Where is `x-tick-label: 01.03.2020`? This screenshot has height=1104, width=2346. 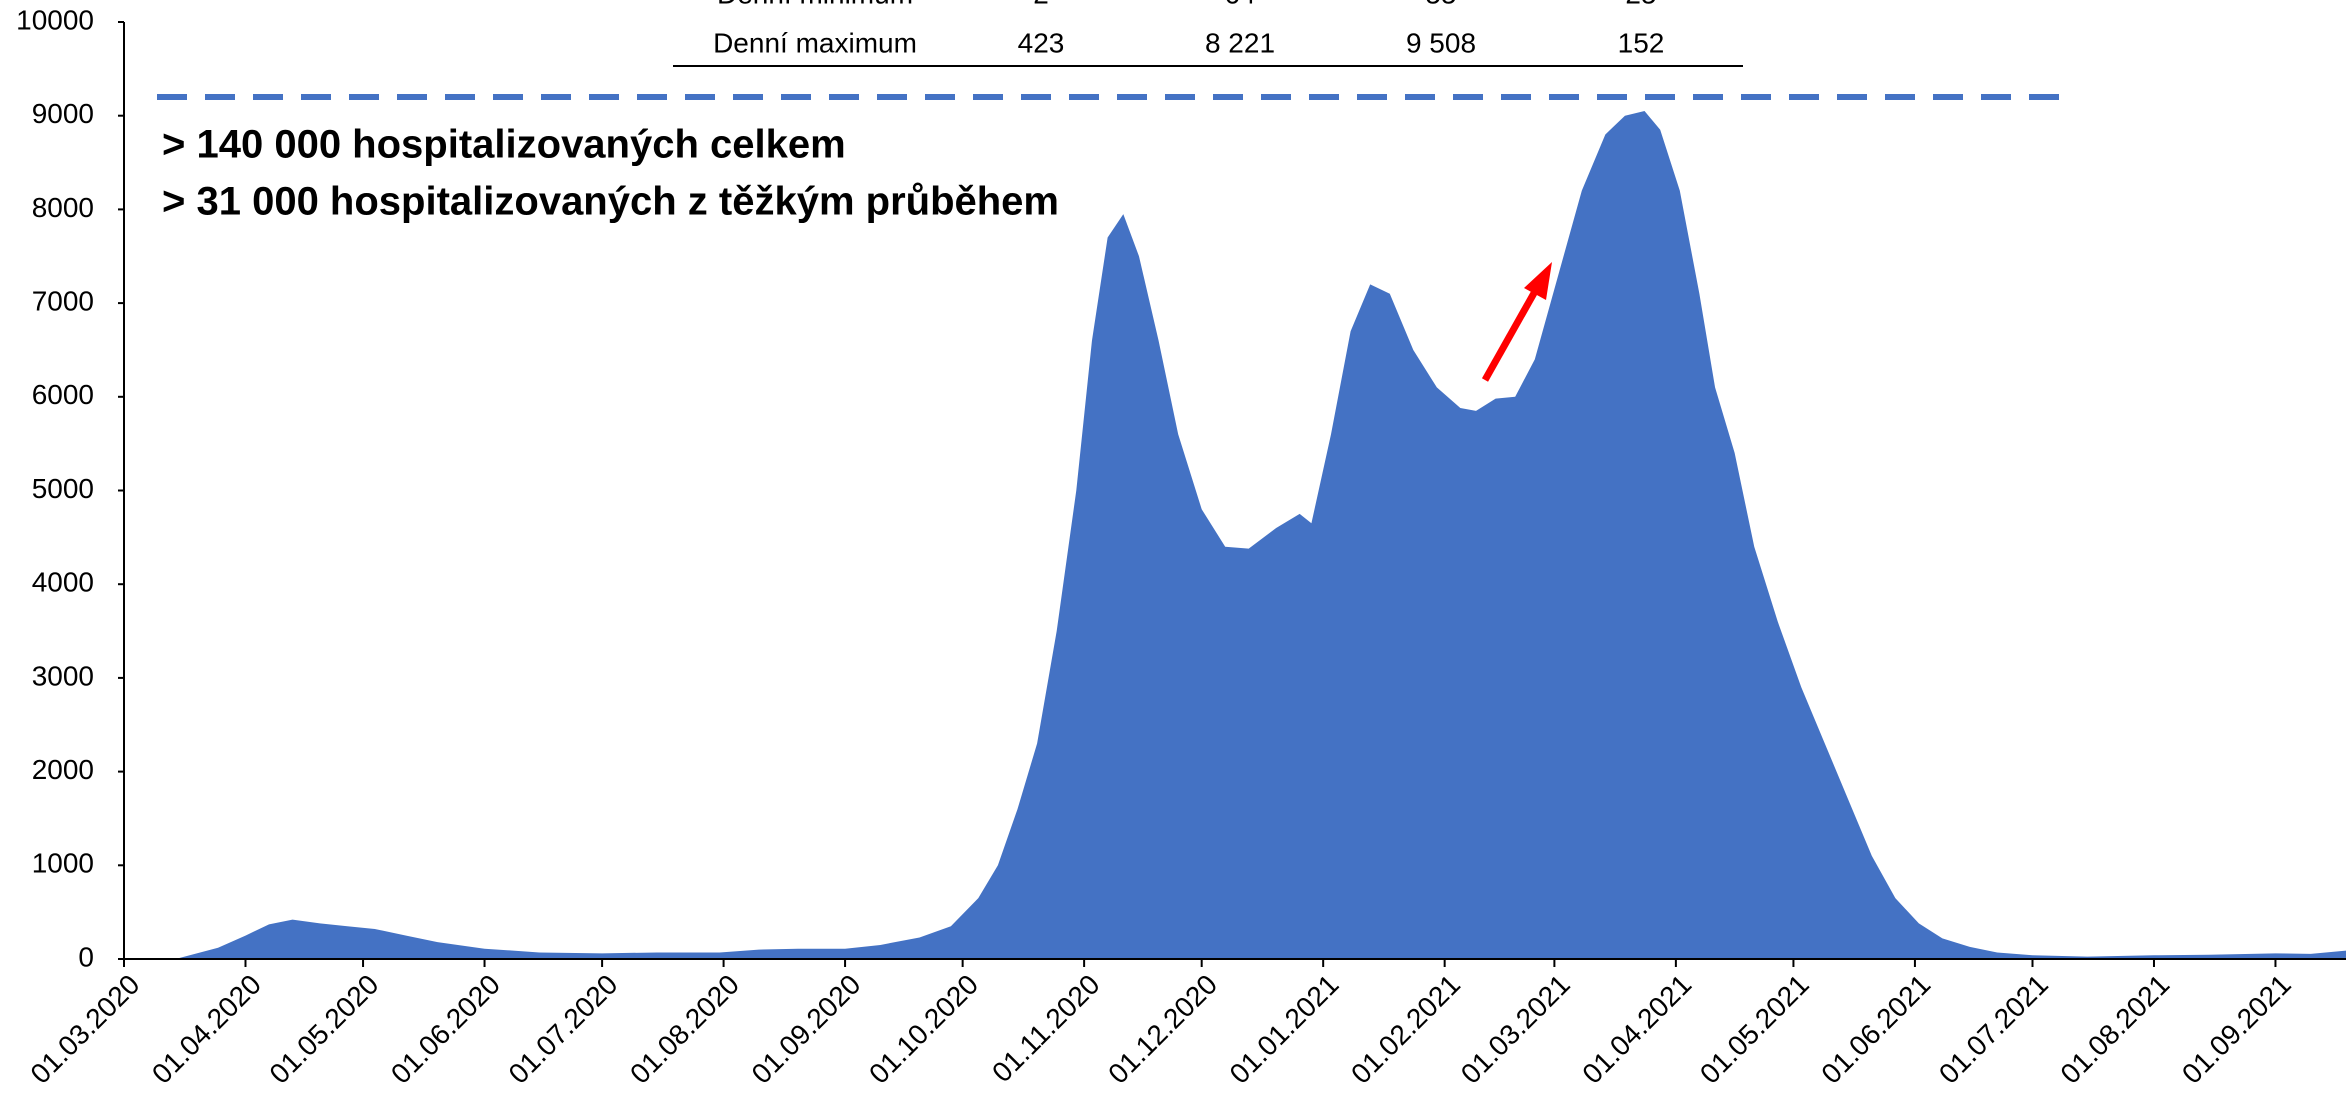
x-tick-label: 01.03.2020 is located at coordinates (84, 1029).